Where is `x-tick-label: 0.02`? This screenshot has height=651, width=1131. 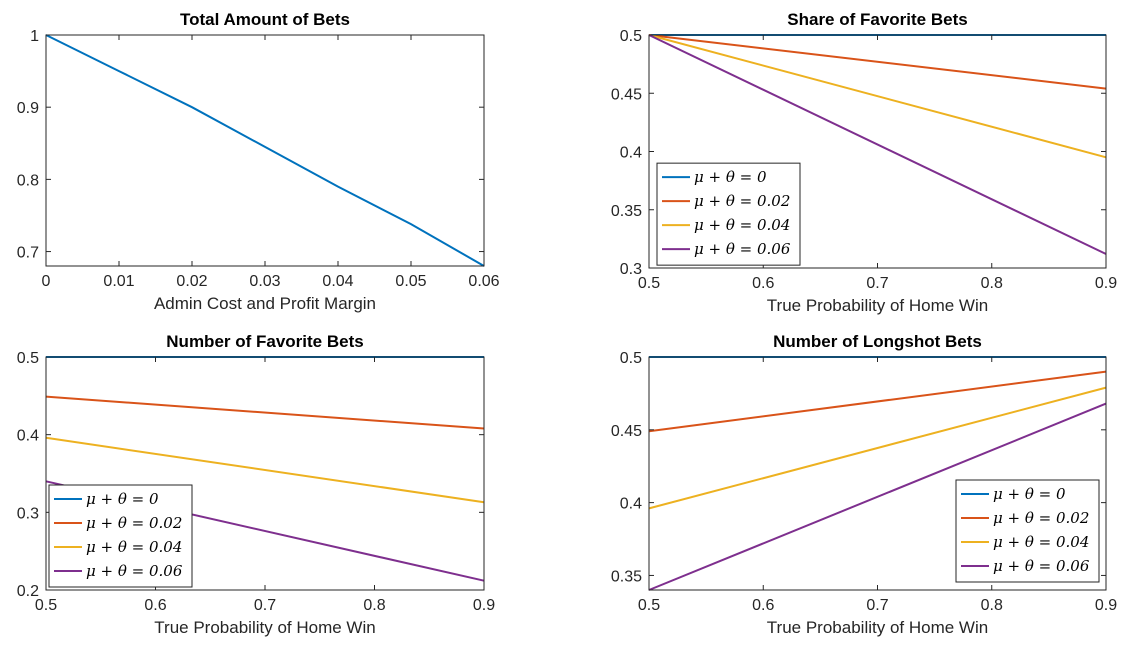
x-tick-label: 0.02 is located at coordinates (191, 281).